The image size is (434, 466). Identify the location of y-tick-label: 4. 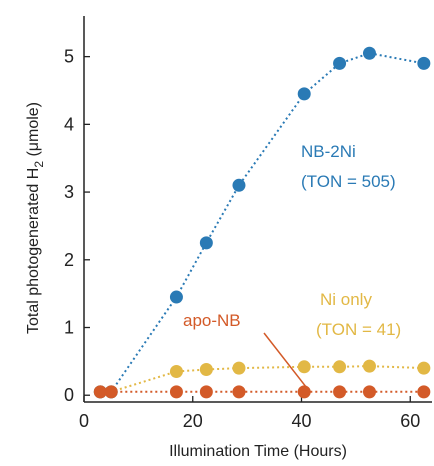
(69, 124).